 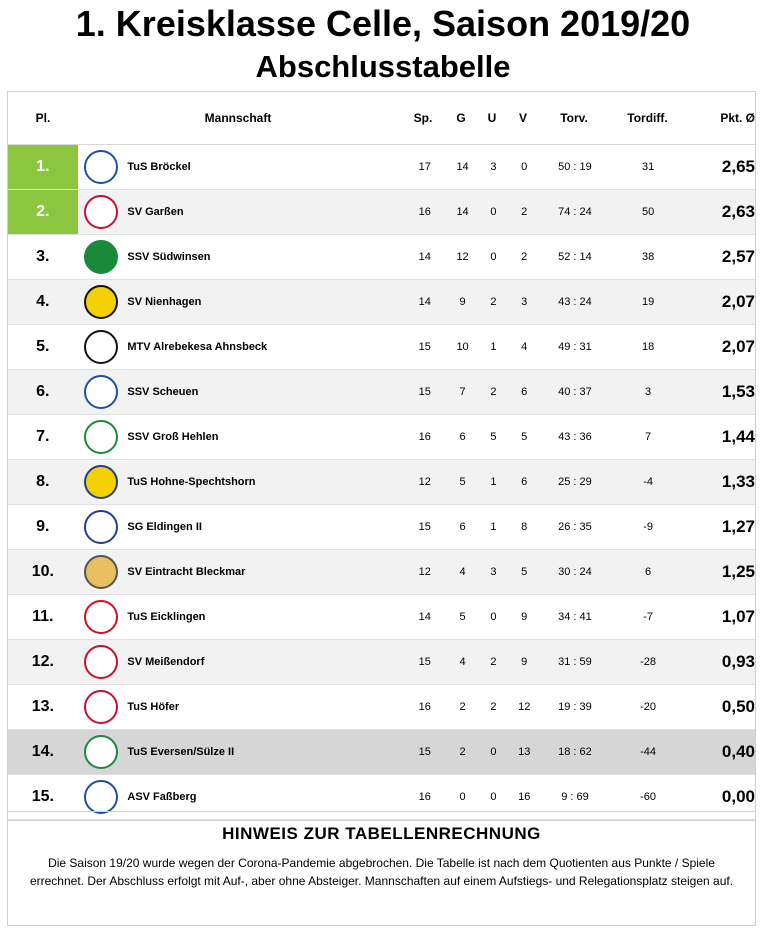 I want to click on table-row: 3. SSV Südwinsen 14 12 0 2 52 : 14 38 2,57, so click(x=381, y=257).